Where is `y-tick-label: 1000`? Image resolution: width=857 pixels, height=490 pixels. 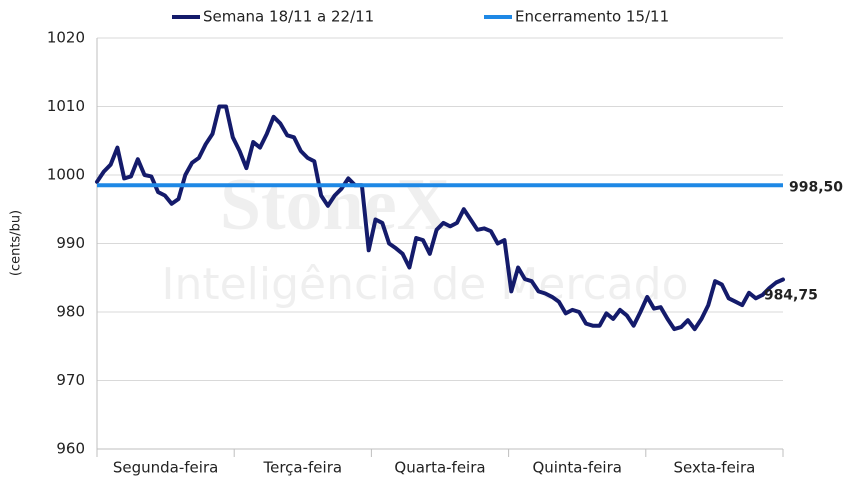
y-tick-label: 1000 is located at coordinates (66, 175).